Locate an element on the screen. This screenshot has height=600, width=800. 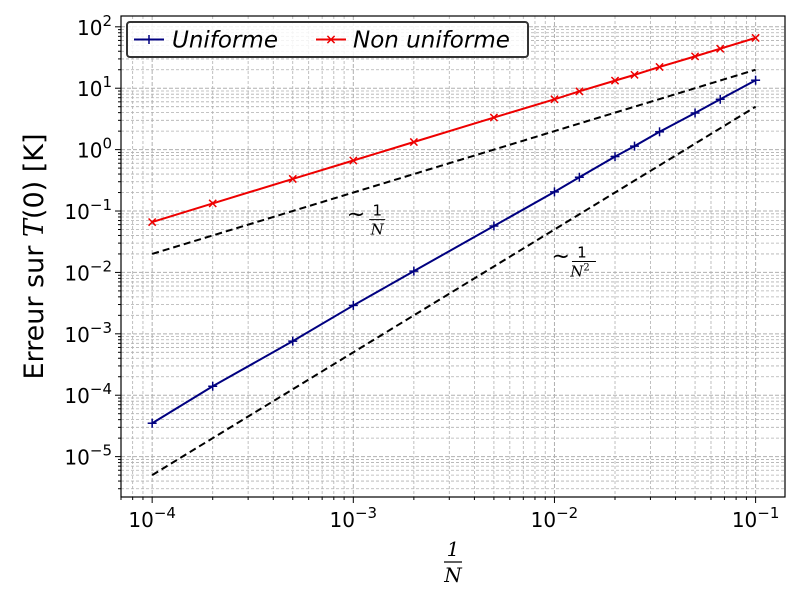
annotation-denominator: N2 is located at coordinates (579, 271).